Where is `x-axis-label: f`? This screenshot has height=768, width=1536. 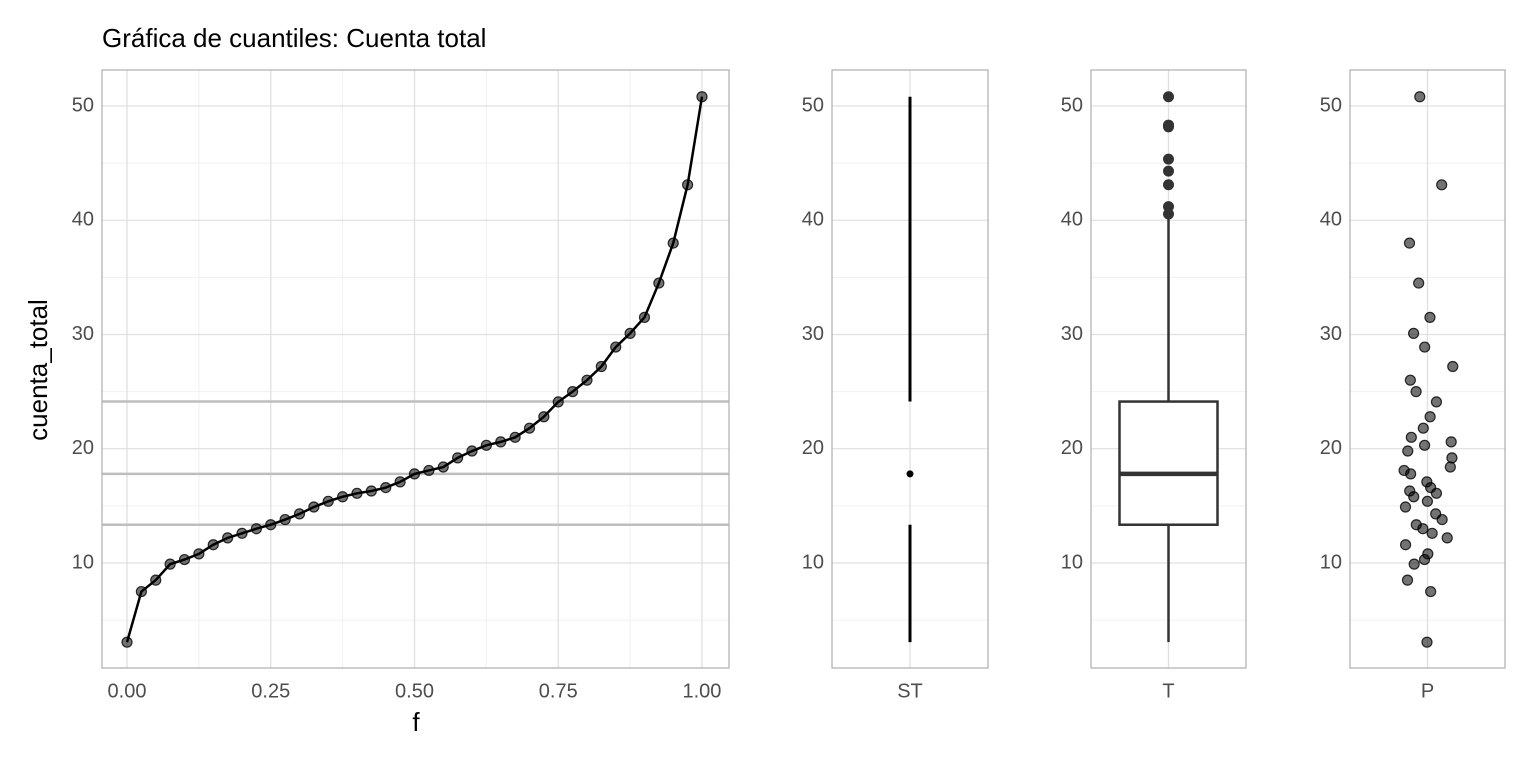
x-axis-label: f is located at coordinates (416, 722).